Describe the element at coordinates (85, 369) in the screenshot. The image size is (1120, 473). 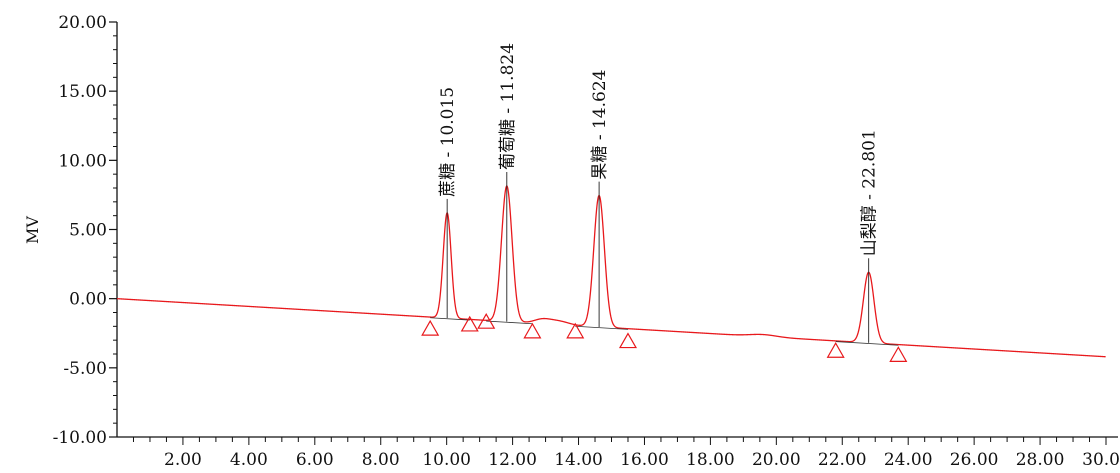
I see `y-tick-label: -5.00` at that location.